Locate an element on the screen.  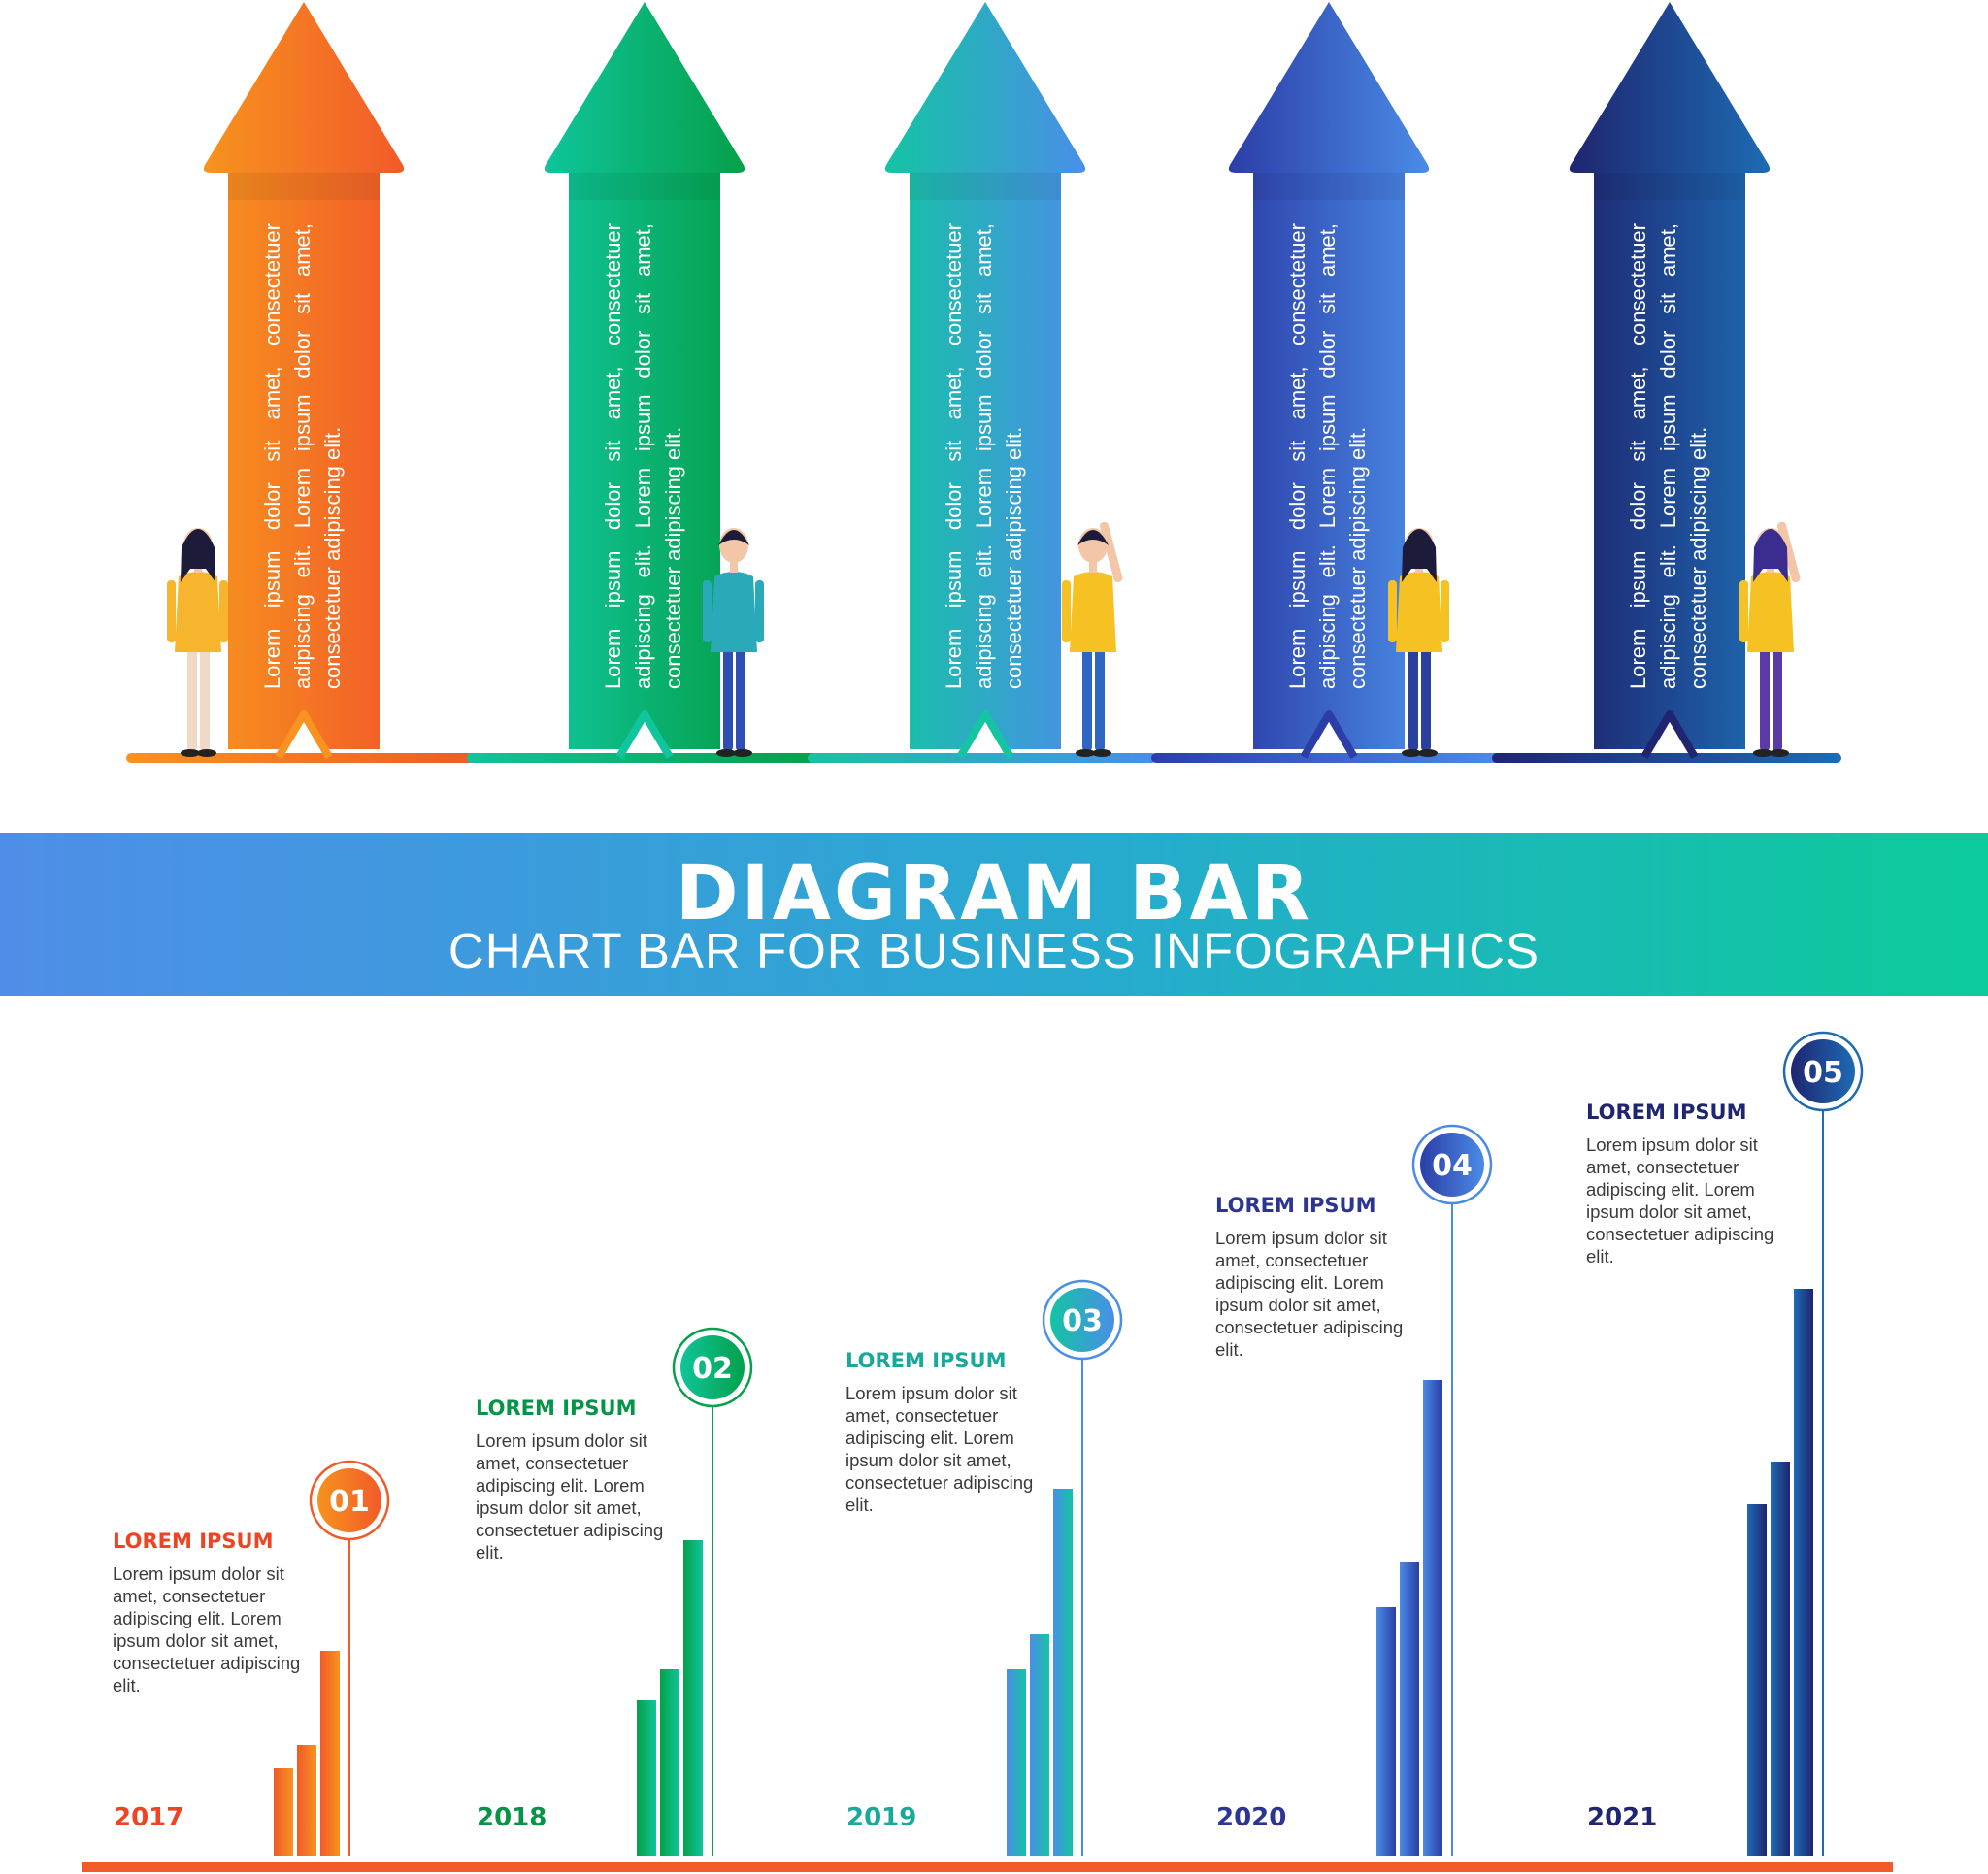
person-2-illustration is located at coordinates (733, 643).